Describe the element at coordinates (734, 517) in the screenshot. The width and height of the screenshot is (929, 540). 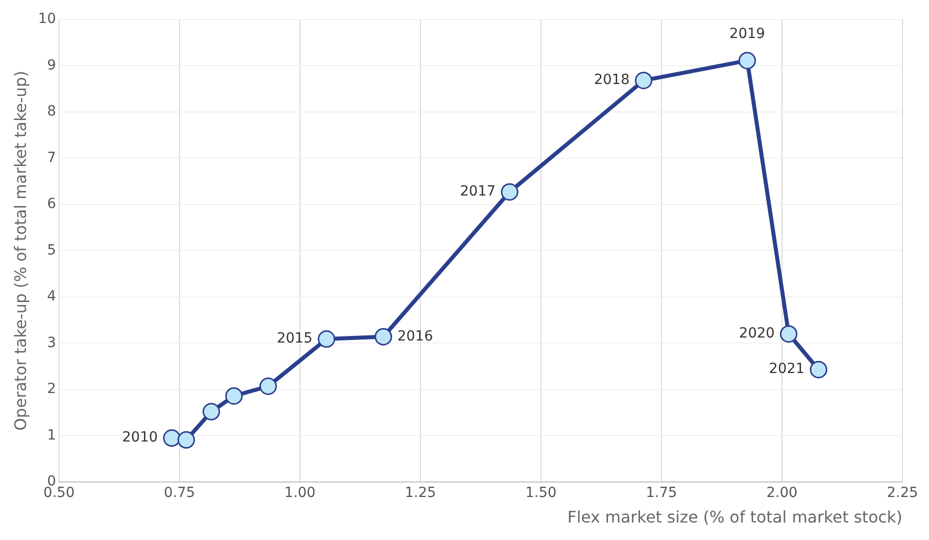
I see `x-axis-title: Flex market size (% of total market stock)` at that location.